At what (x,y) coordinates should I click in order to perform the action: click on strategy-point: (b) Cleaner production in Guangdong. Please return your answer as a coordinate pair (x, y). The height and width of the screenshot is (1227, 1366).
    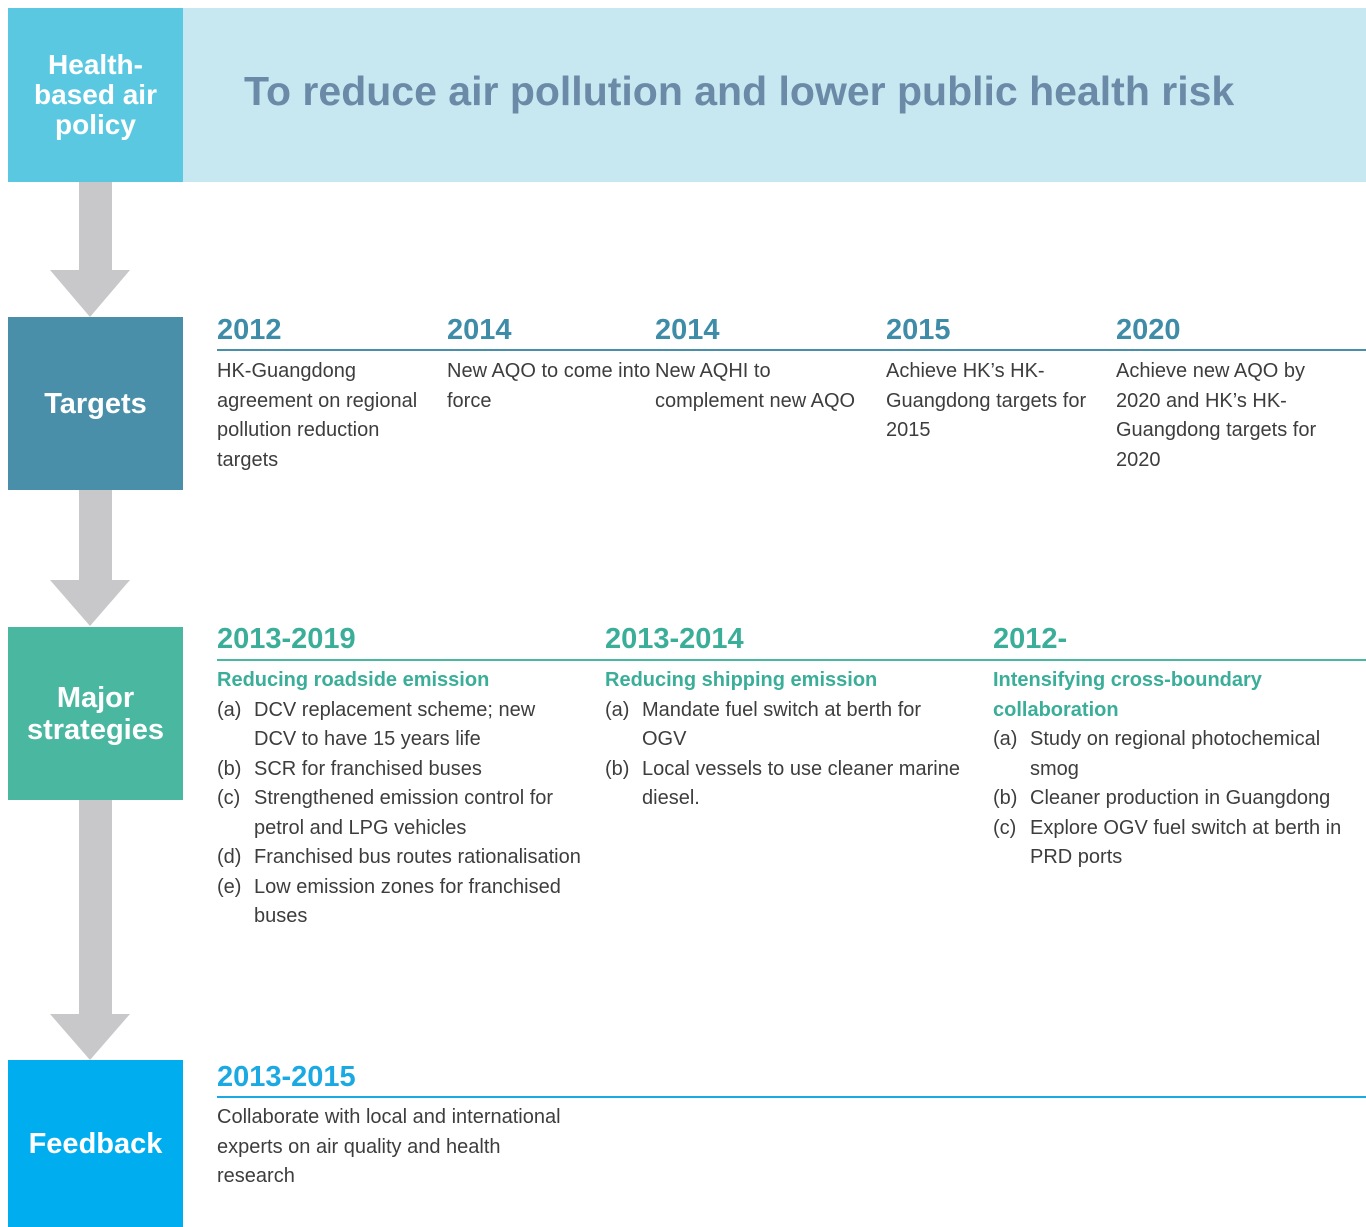
    Looking at the image, I should click on (1179, 799).